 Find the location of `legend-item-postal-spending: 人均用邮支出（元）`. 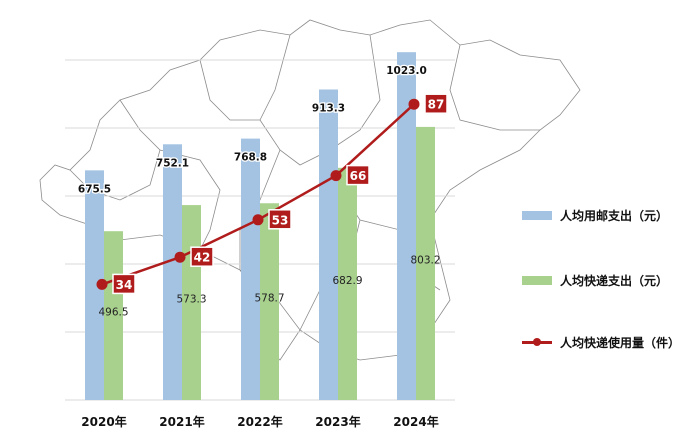

legend-item-postal-spending: 人均用邮支出（元） is located at coordinates (595, 215).